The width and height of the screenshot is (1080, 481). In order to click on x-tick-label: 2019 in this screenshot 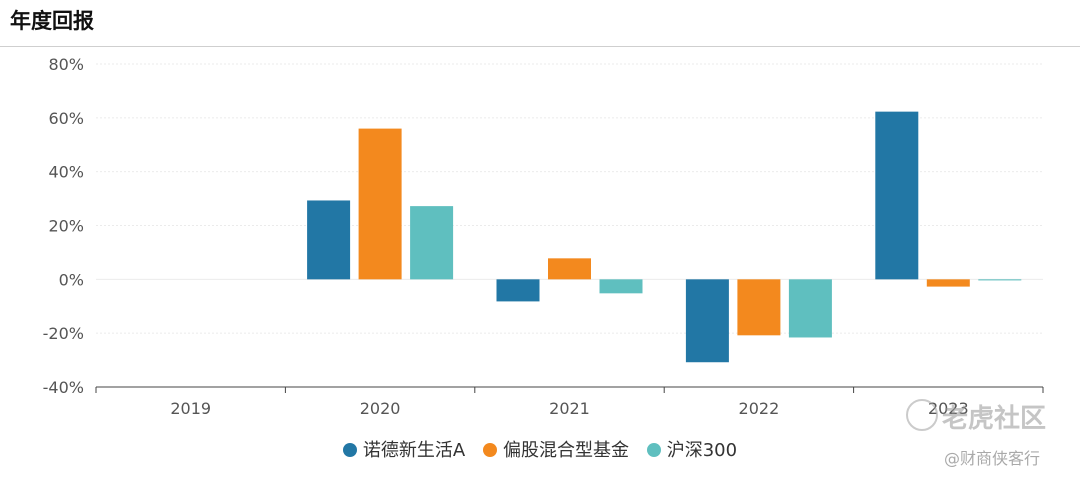, I will do `click(190, 408)`.